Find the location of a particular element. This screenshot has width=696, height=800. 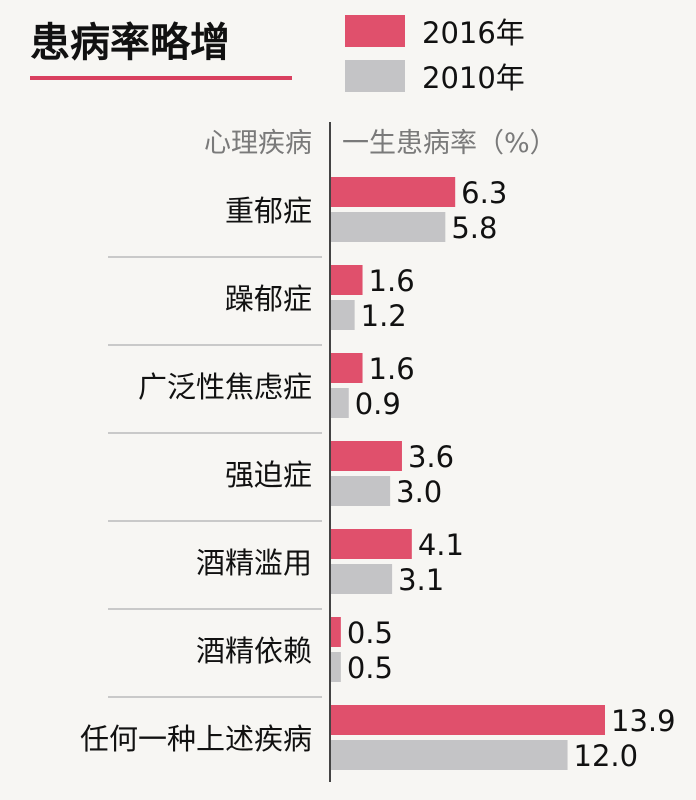

legend-swatch-2010 is located at coordinates (375, 76).